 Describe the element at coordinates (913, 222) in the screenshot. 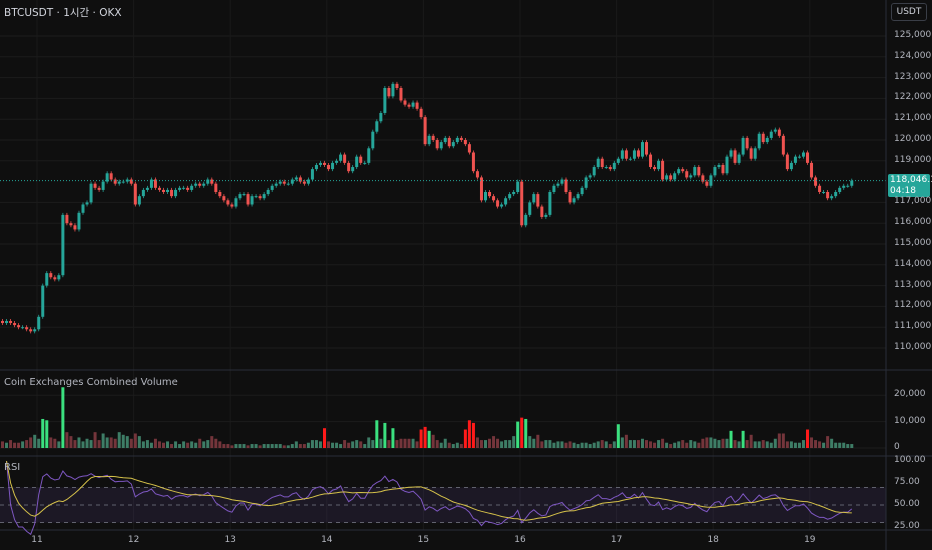

I see `price-tick-label: 116,000.0` at that location.